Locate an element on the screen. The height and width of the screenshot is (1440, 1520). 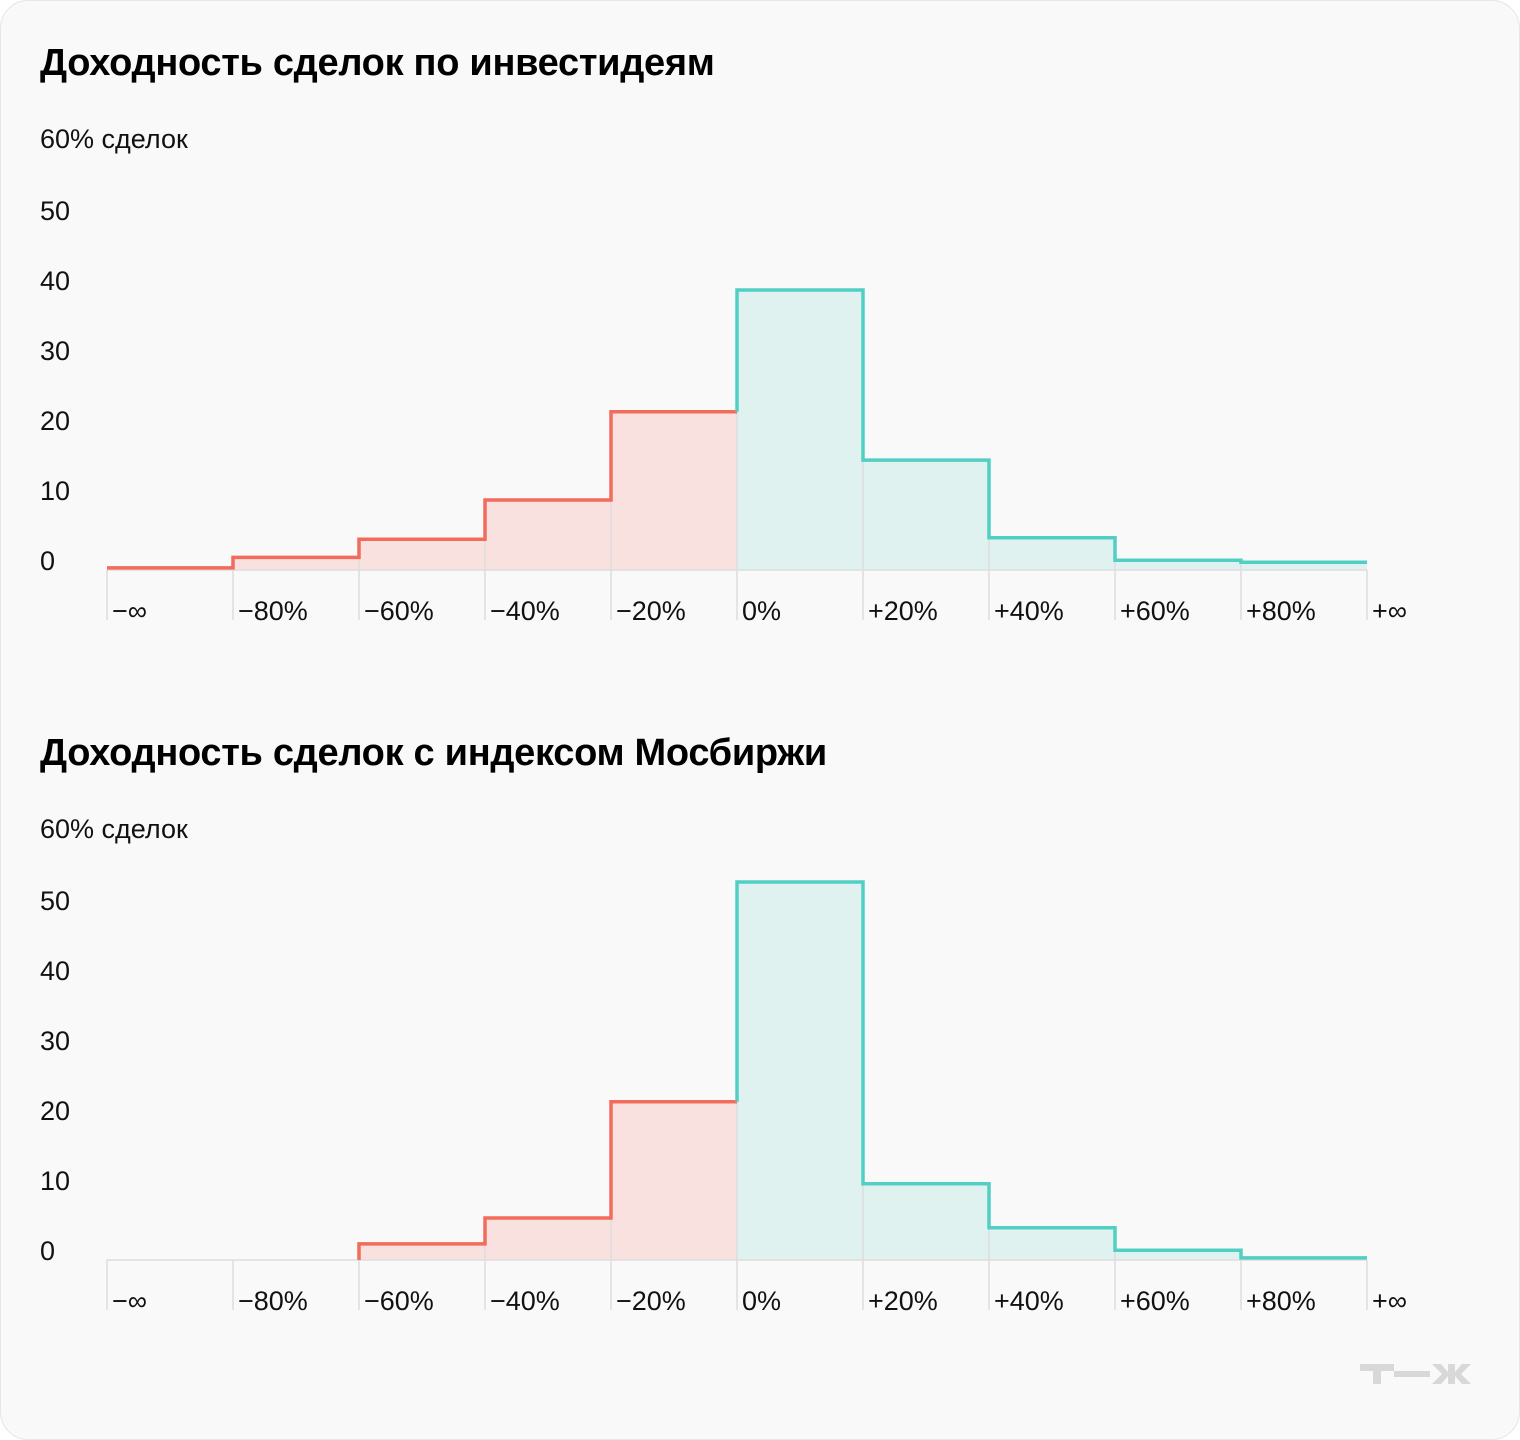
chart-title-2: Доходность сделок с индексом Мосбиржи is located at coordinates (433, 753).